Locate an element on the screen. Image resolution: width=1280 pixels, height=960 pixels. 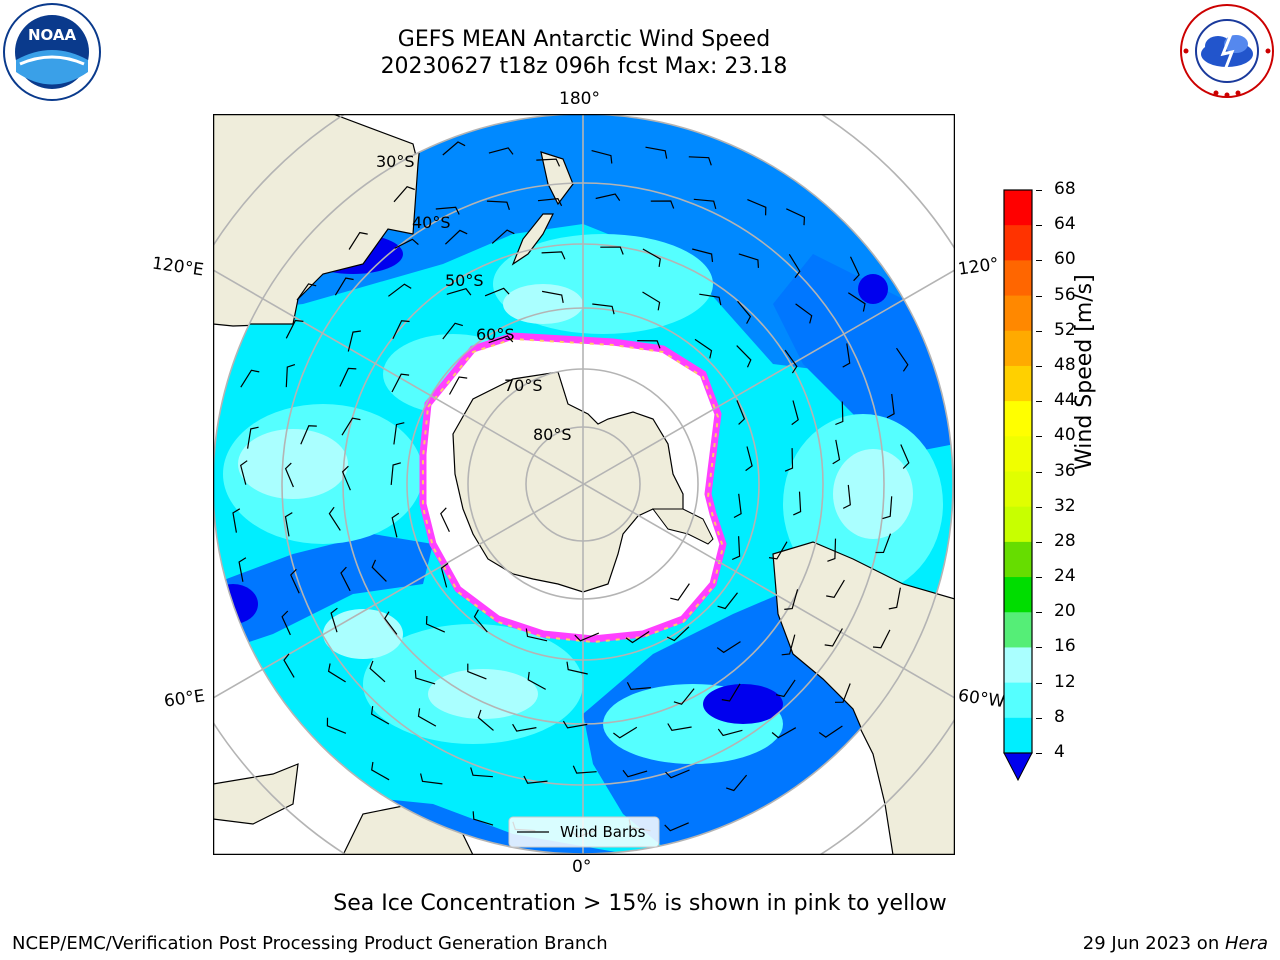
colorbar-tick-label: 4 is located at coordinates (1059, 752).